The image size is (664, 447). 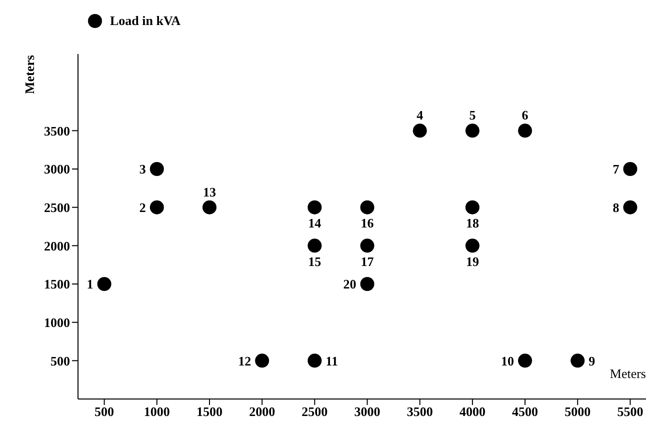 What do you see at coordinates (507, 360) in the screenshot?
I see `annotation: 10` at bounding box center [507, 360].